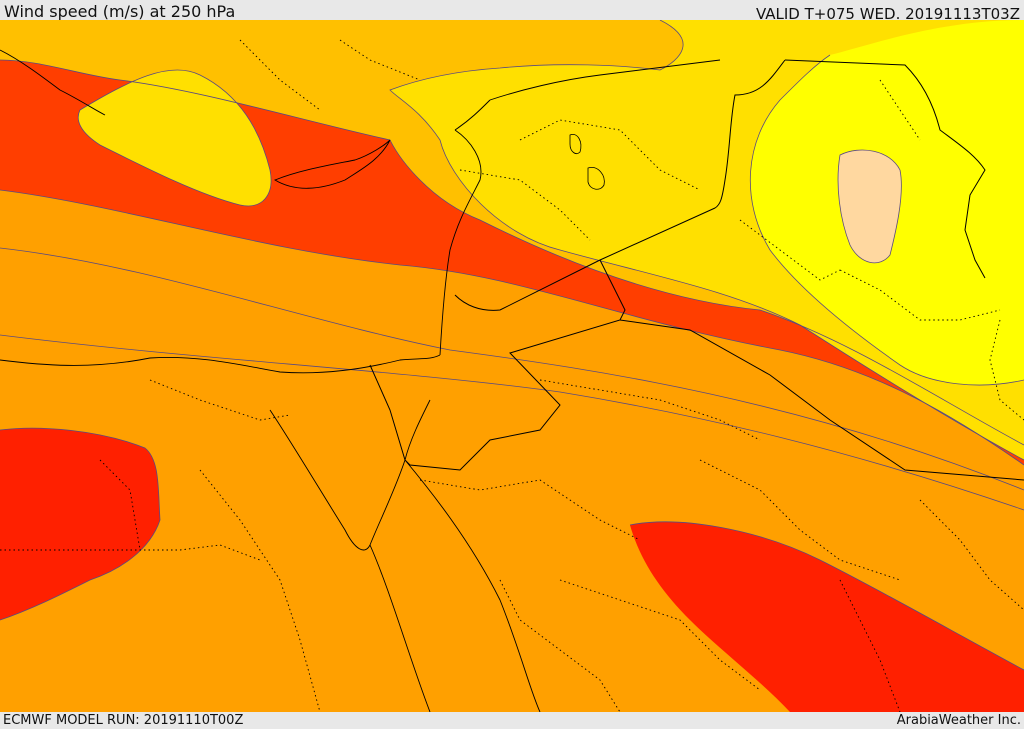 This screenshot has height=729, width=1024. Describe the element at coordinates (887, 14) in the screenshot. I see `valid-time: VALID T+075 WED. 20191113T03Z` at that location.